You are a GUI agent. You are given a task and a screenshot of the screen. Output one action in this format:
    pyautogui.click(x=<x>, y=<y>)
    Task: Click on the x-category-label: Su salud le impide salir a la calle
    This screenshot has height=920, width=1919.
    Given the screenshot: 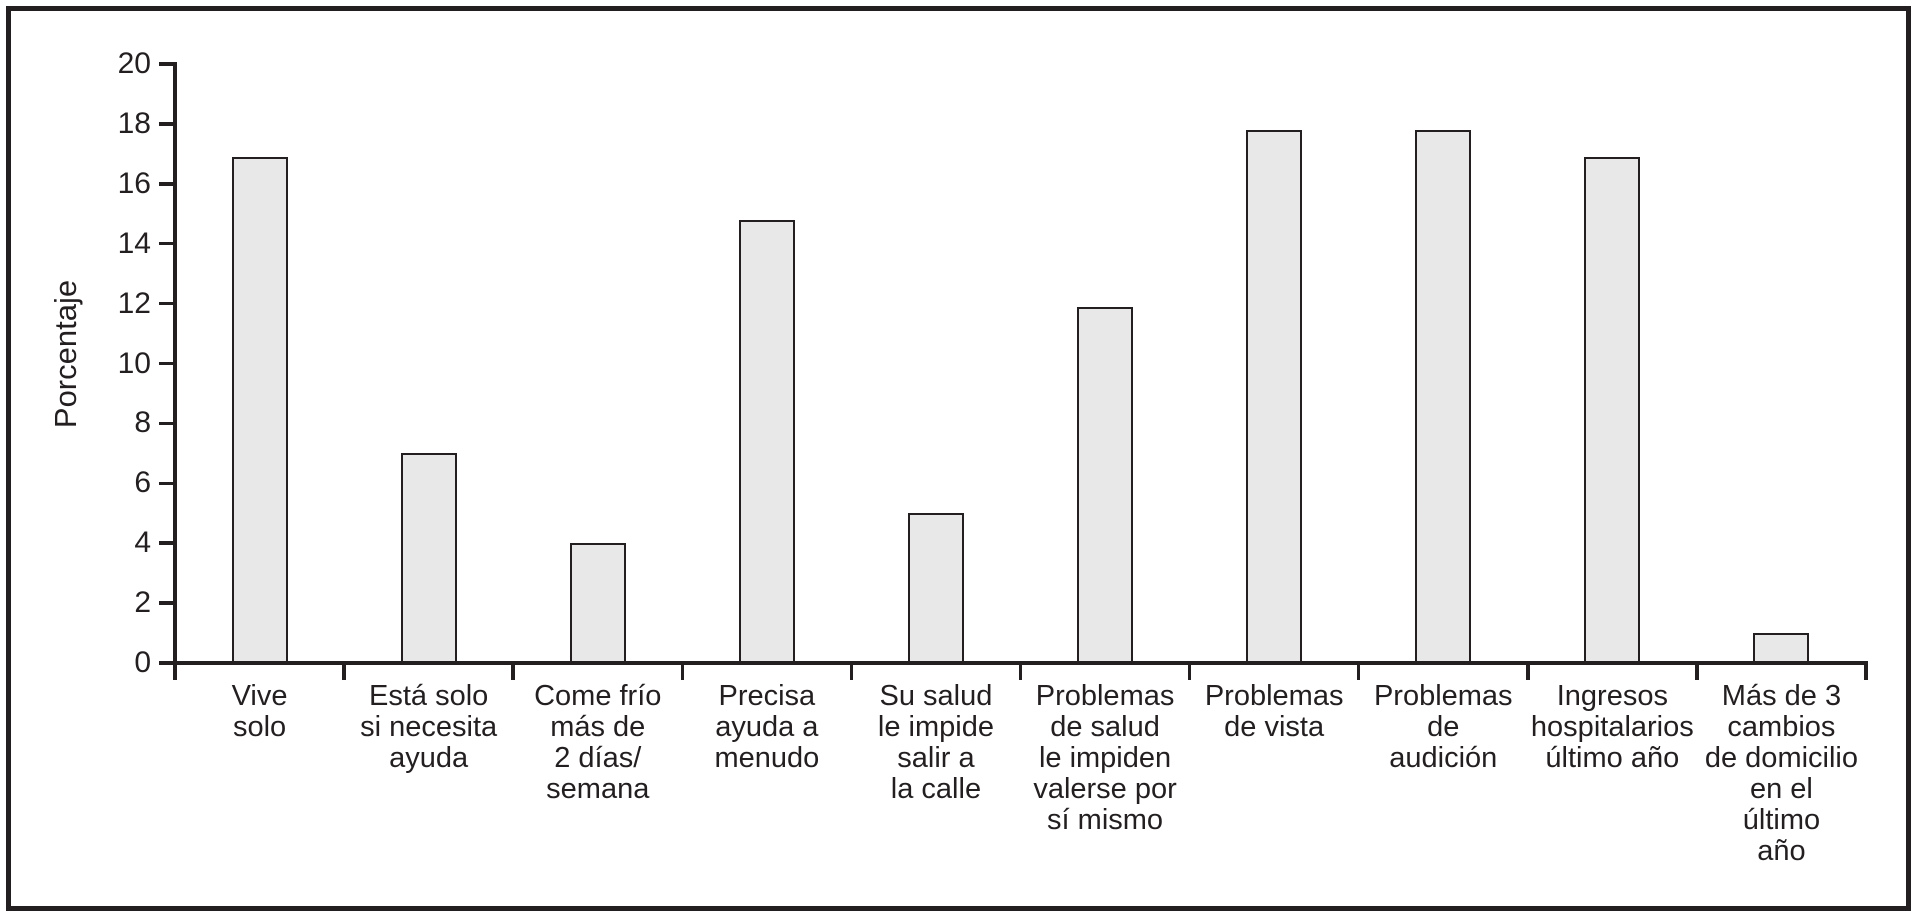 What is the action you would take?
    pyautogui.click(x=936, y=743)
    